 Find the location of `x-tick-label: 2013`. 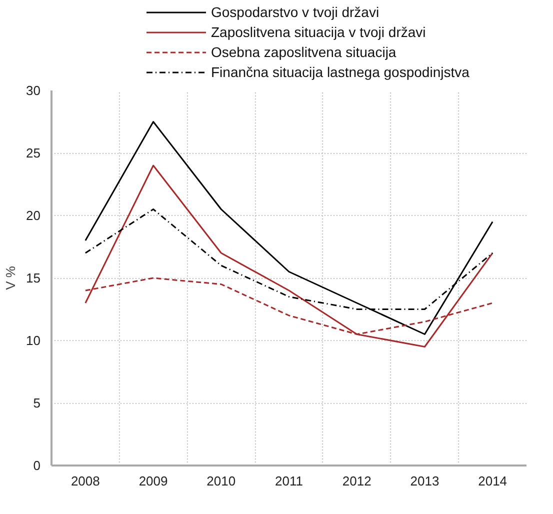

x-tick-label: 2013 is located at coordinates (425, 481).